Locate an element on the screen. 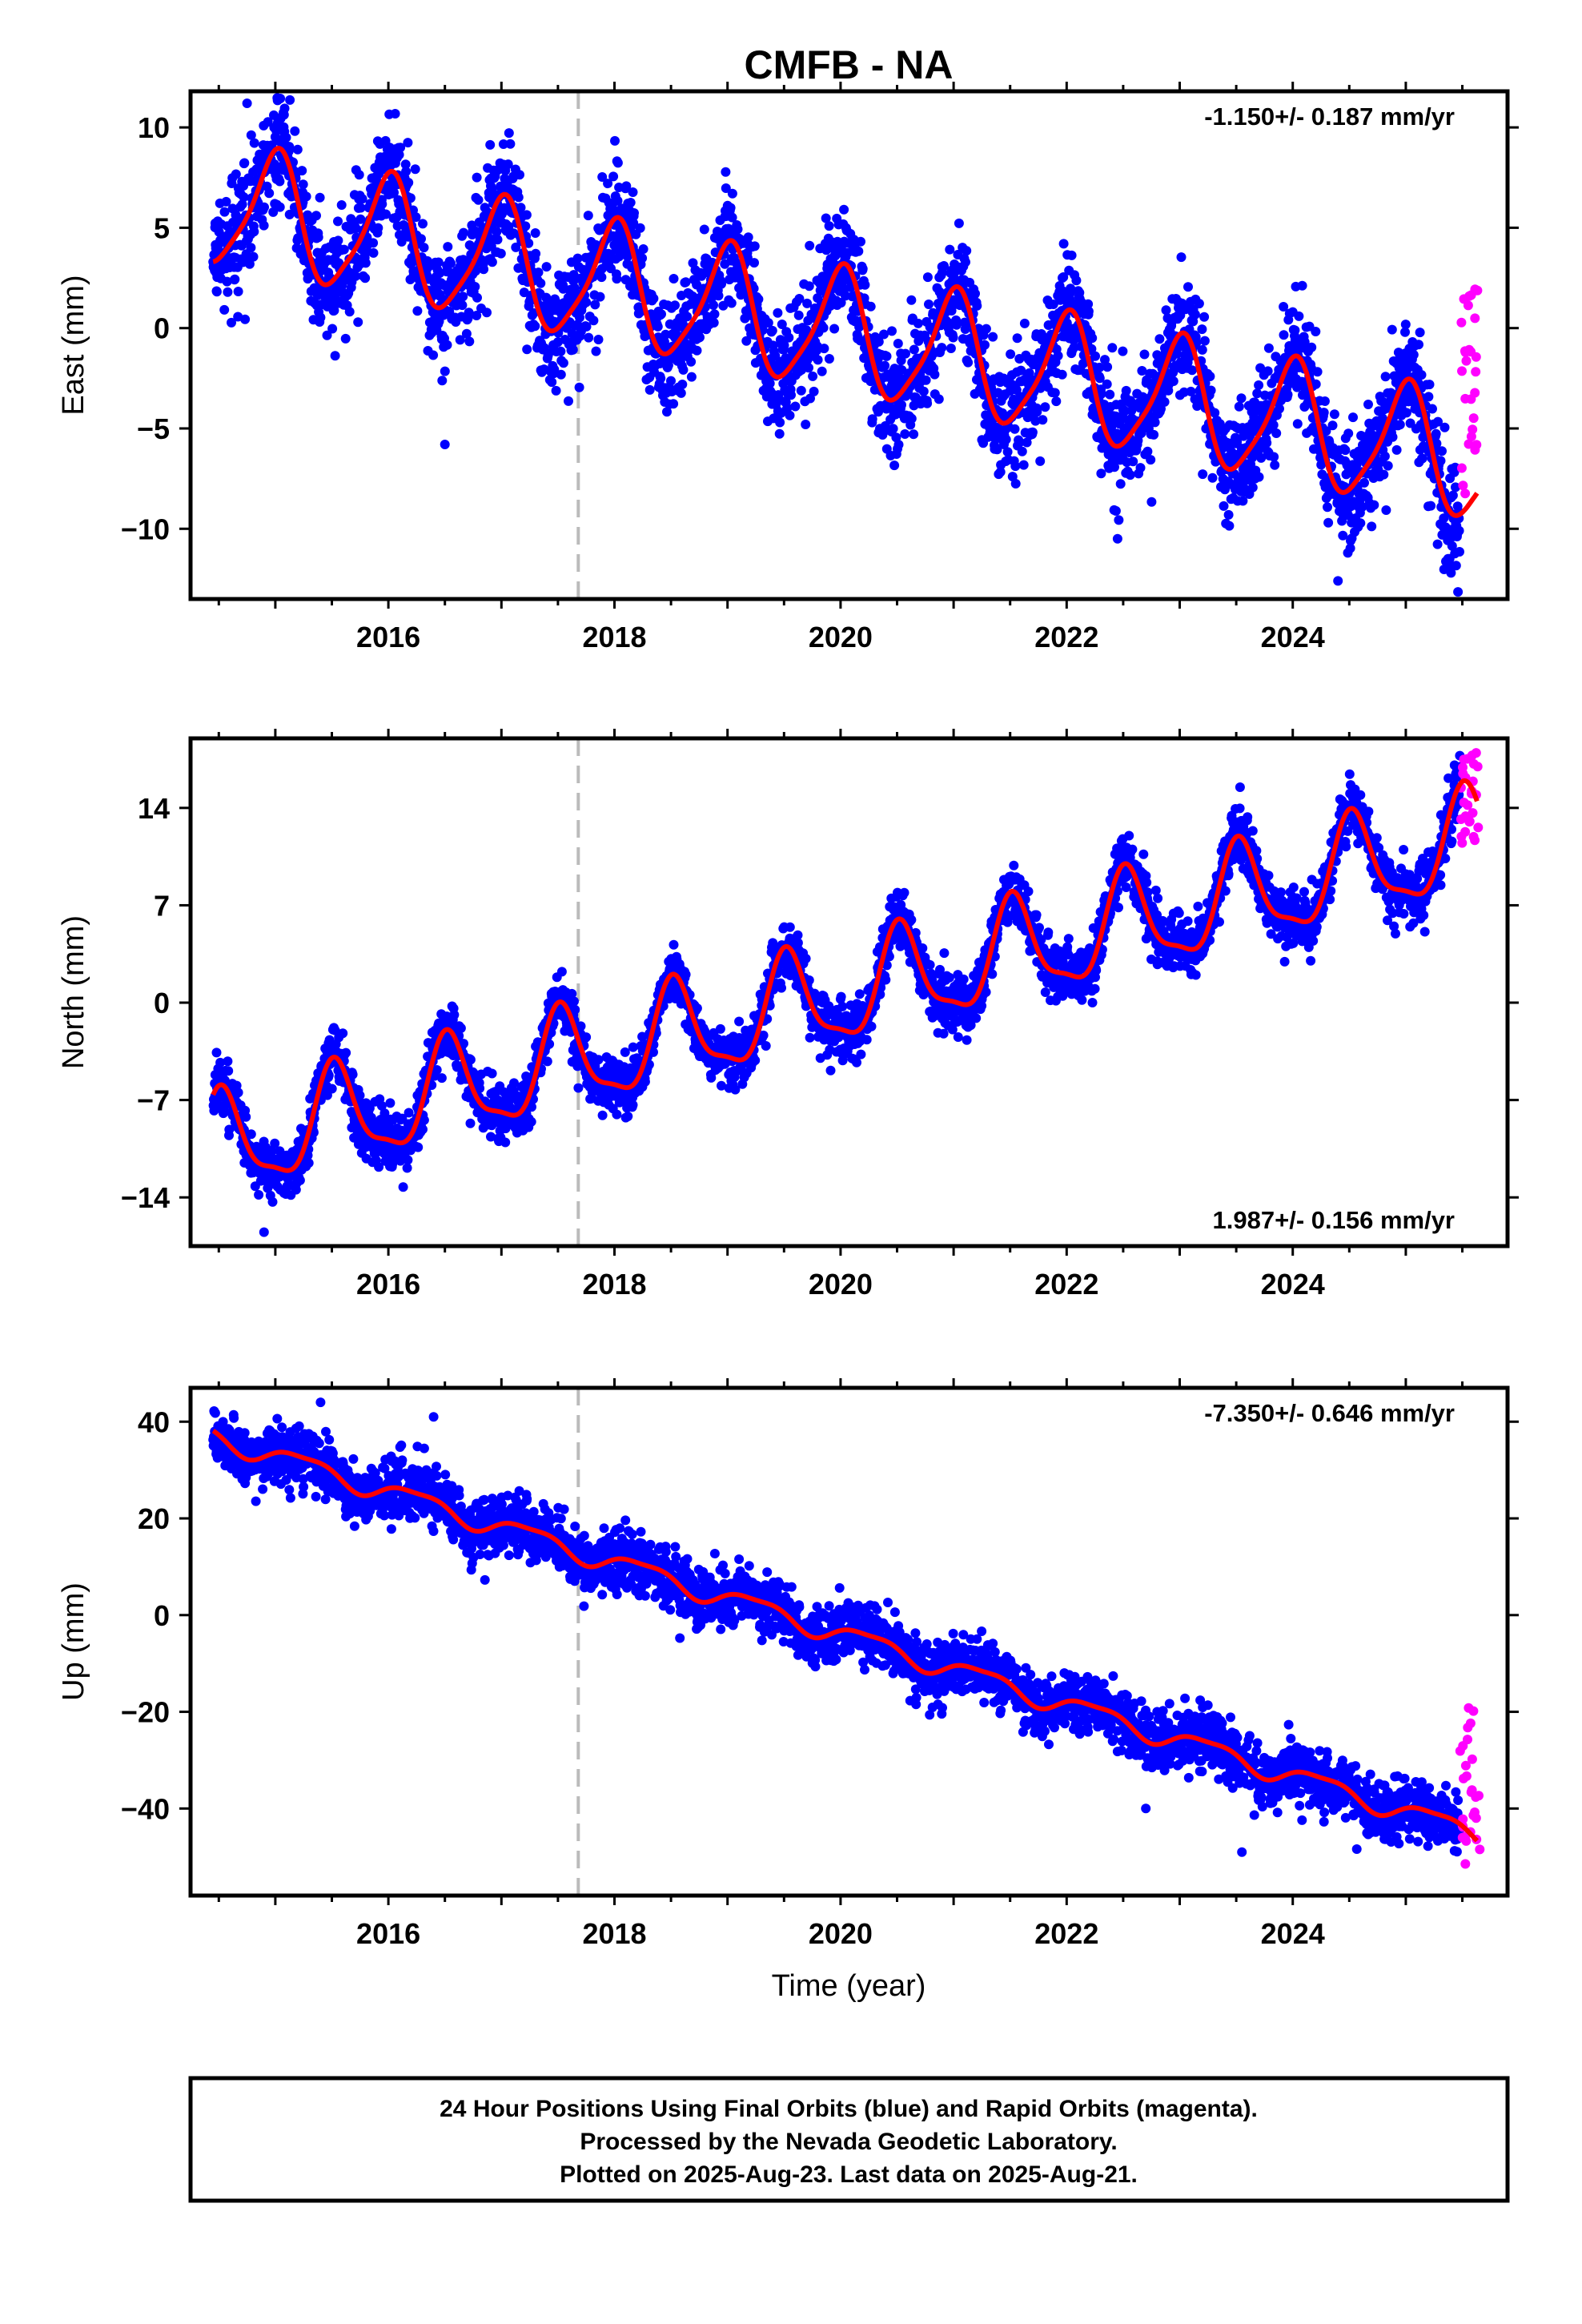 The image size is (1582, 2324). x-tick-label: 2020 is located at coordinates (841, 637).